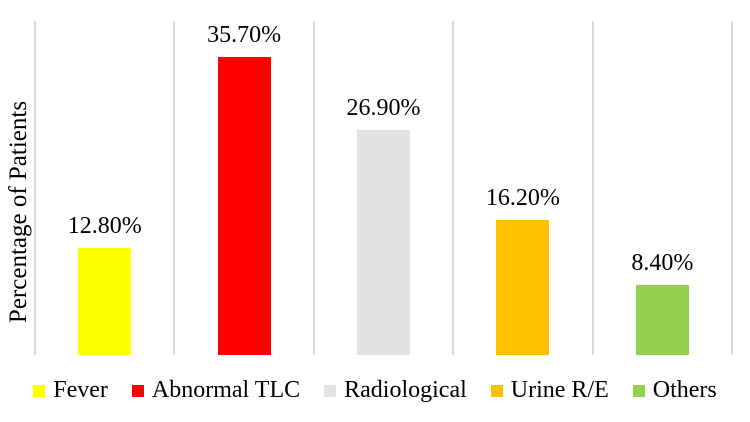 This screenshot has width=750, height=422. I want to click on bar-column-abnormal-tlc: 35.70%, so click(243, 188).